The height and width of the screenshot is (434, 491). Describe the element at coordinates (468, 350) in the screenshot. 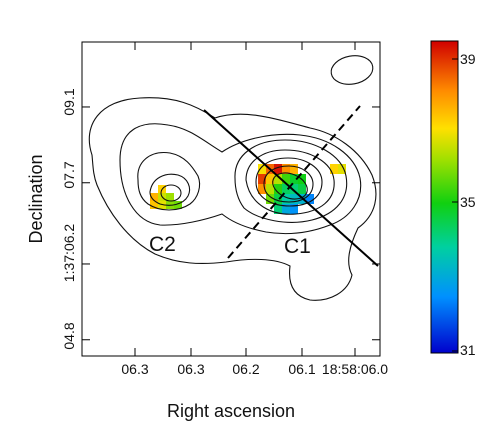

I see `colorbar-tick-label-3: 31` at that location.